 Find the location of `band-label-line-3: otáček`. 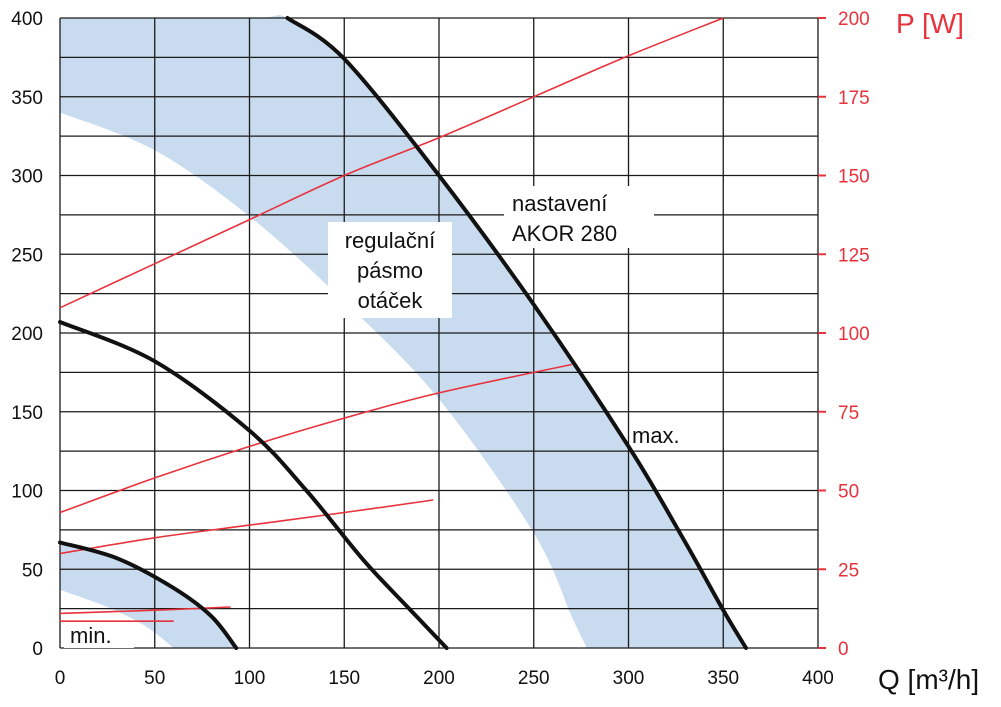

band-label-line-3: otáček is located at coordinates (391, 300).